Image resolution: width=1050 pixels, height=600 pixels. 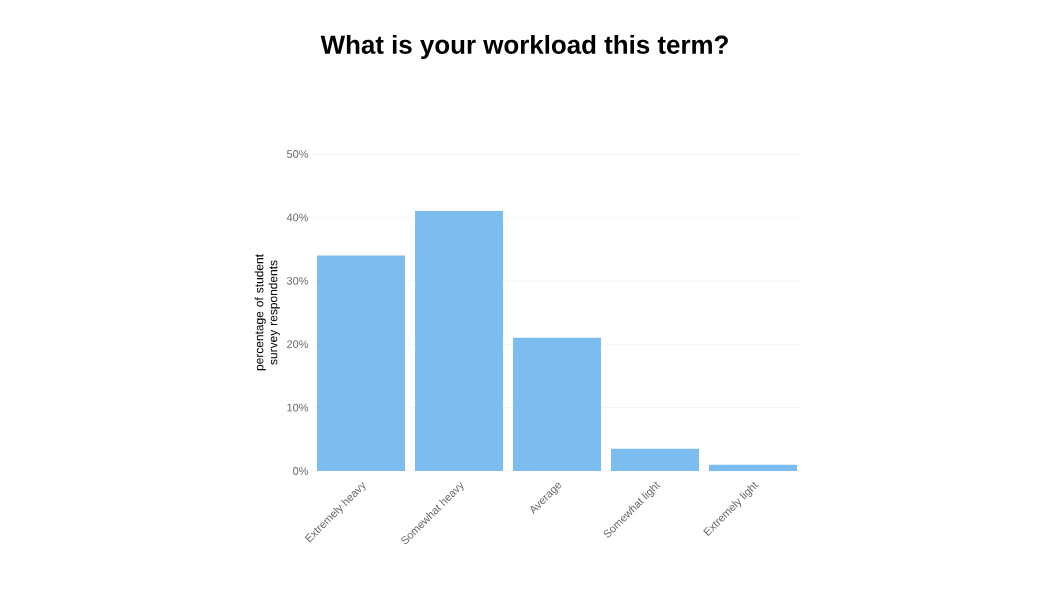 I want to click on y-axis-title: percentage of student survey respondents, so click(x=267, y=312).